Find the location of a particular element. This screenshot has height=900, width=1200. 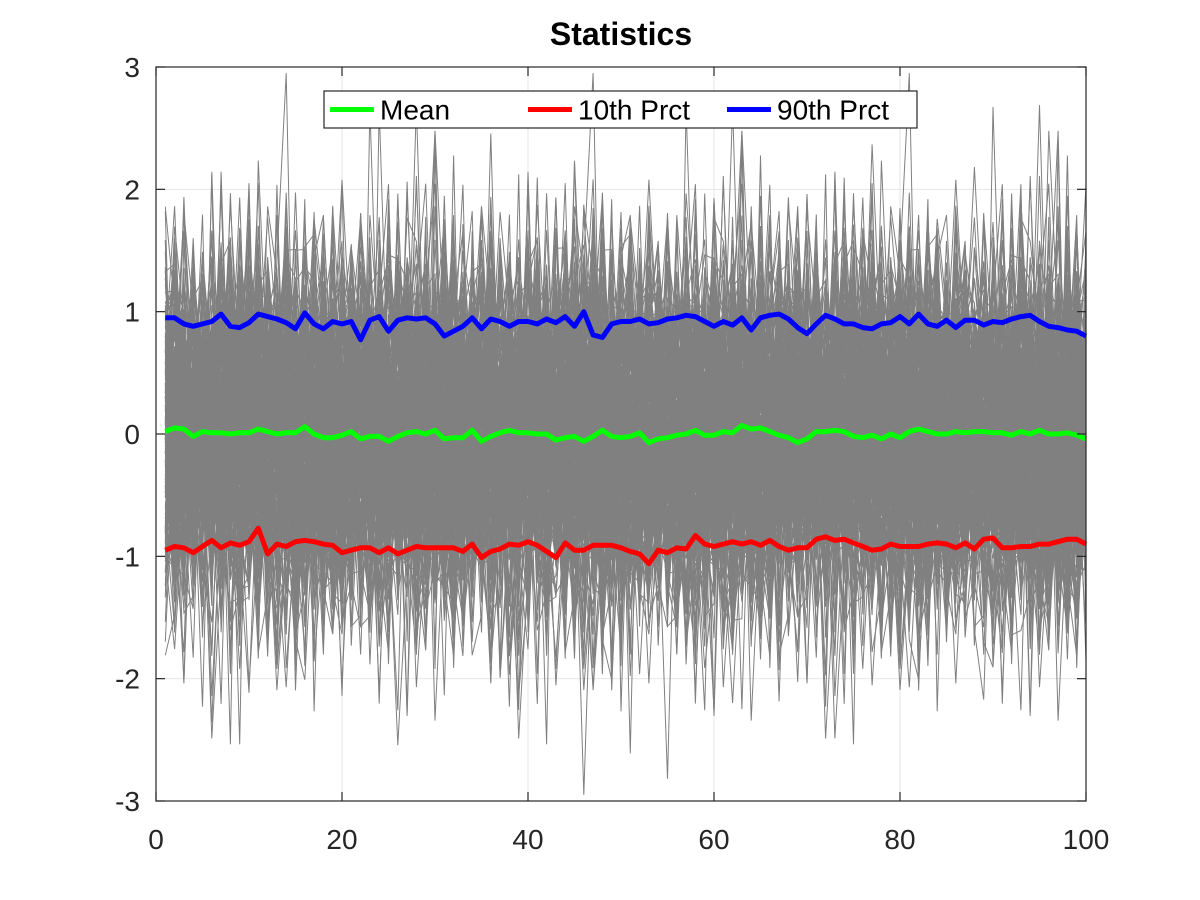

x-tick-label: 0 is located at coordinates (156, 839).